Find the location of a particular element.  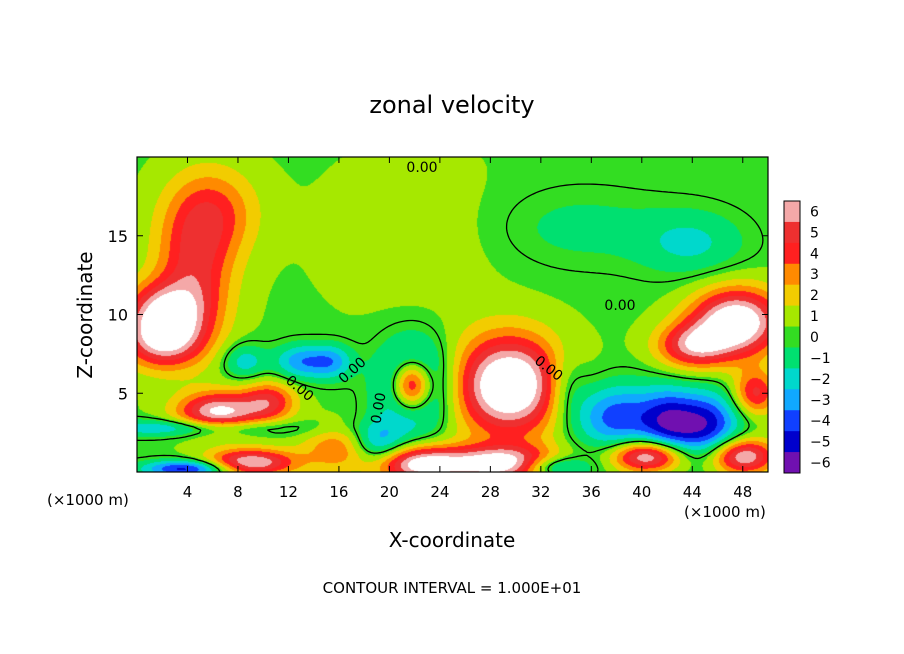

y-tick-label: 5 is located at coordinates (123, 393).